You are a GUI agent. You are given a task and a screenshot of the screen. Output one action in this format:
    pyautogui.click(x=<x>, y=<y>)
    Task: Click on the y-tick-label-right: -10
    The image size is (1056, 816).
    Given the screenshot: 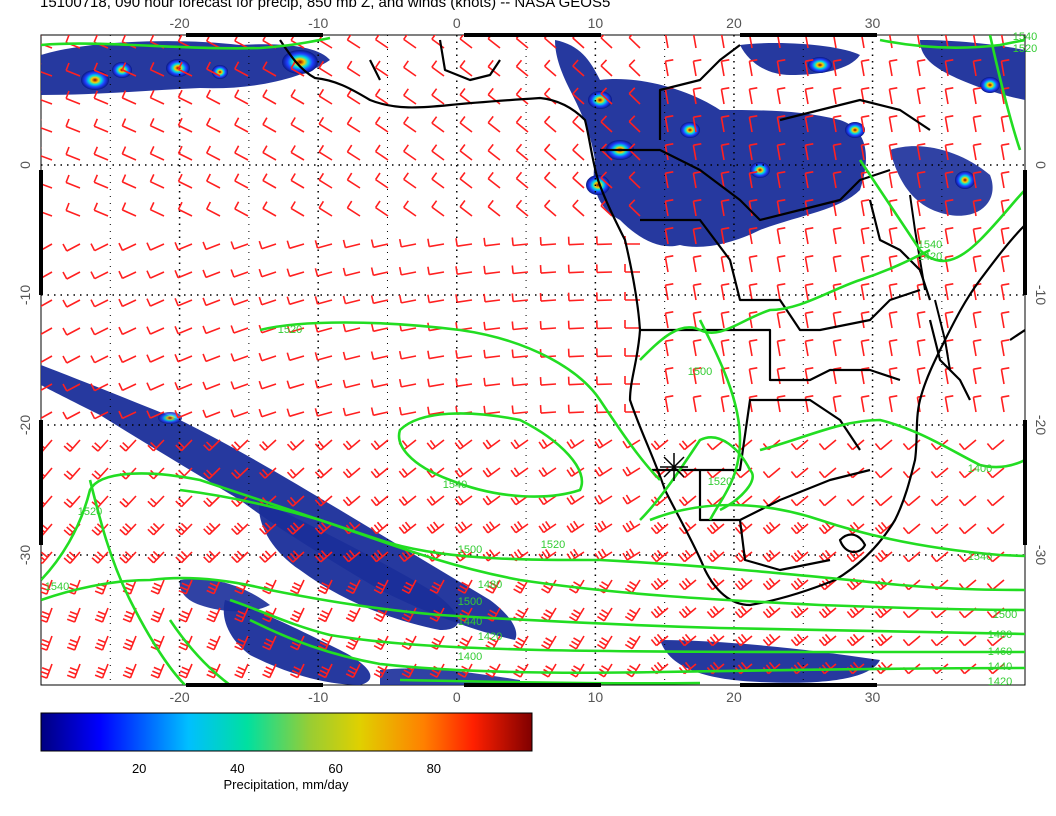 What is the action you would take?
    pyautogui.click(x=1041, y=295)
    